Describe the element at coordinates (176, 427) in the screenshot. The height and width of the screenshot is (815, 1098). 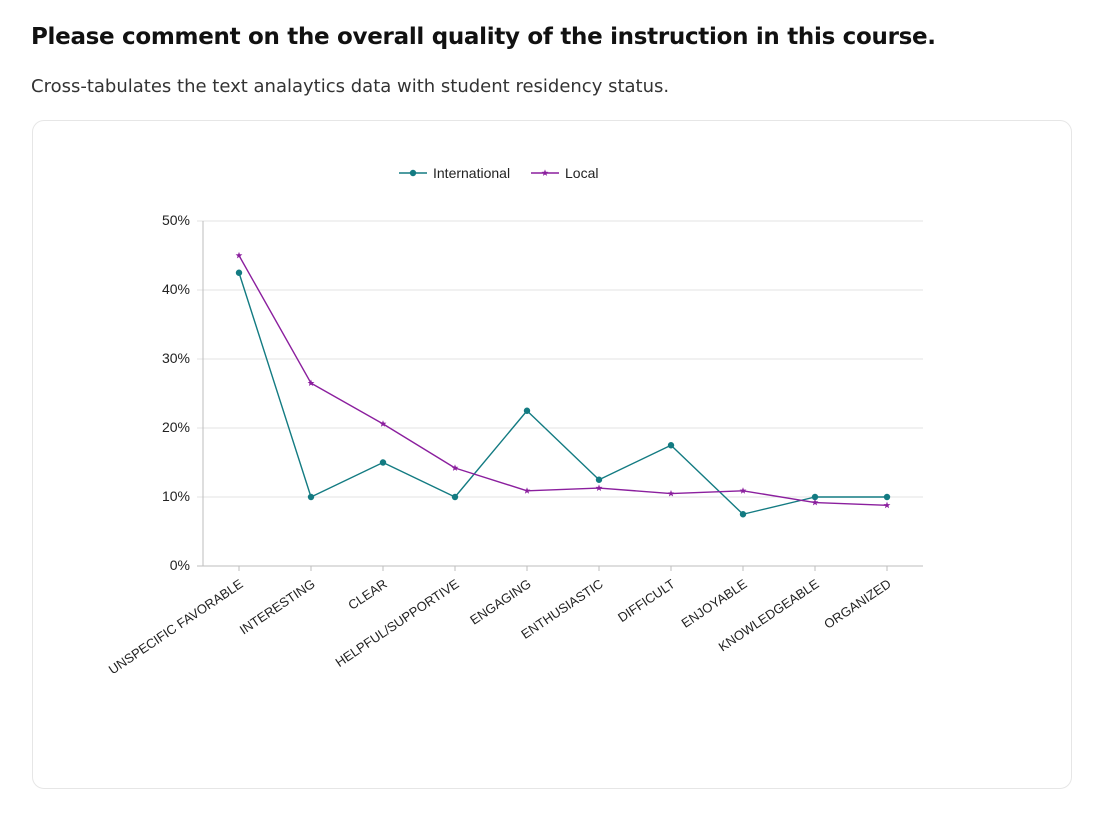
I see `y-tick-label: 20%` at that location.